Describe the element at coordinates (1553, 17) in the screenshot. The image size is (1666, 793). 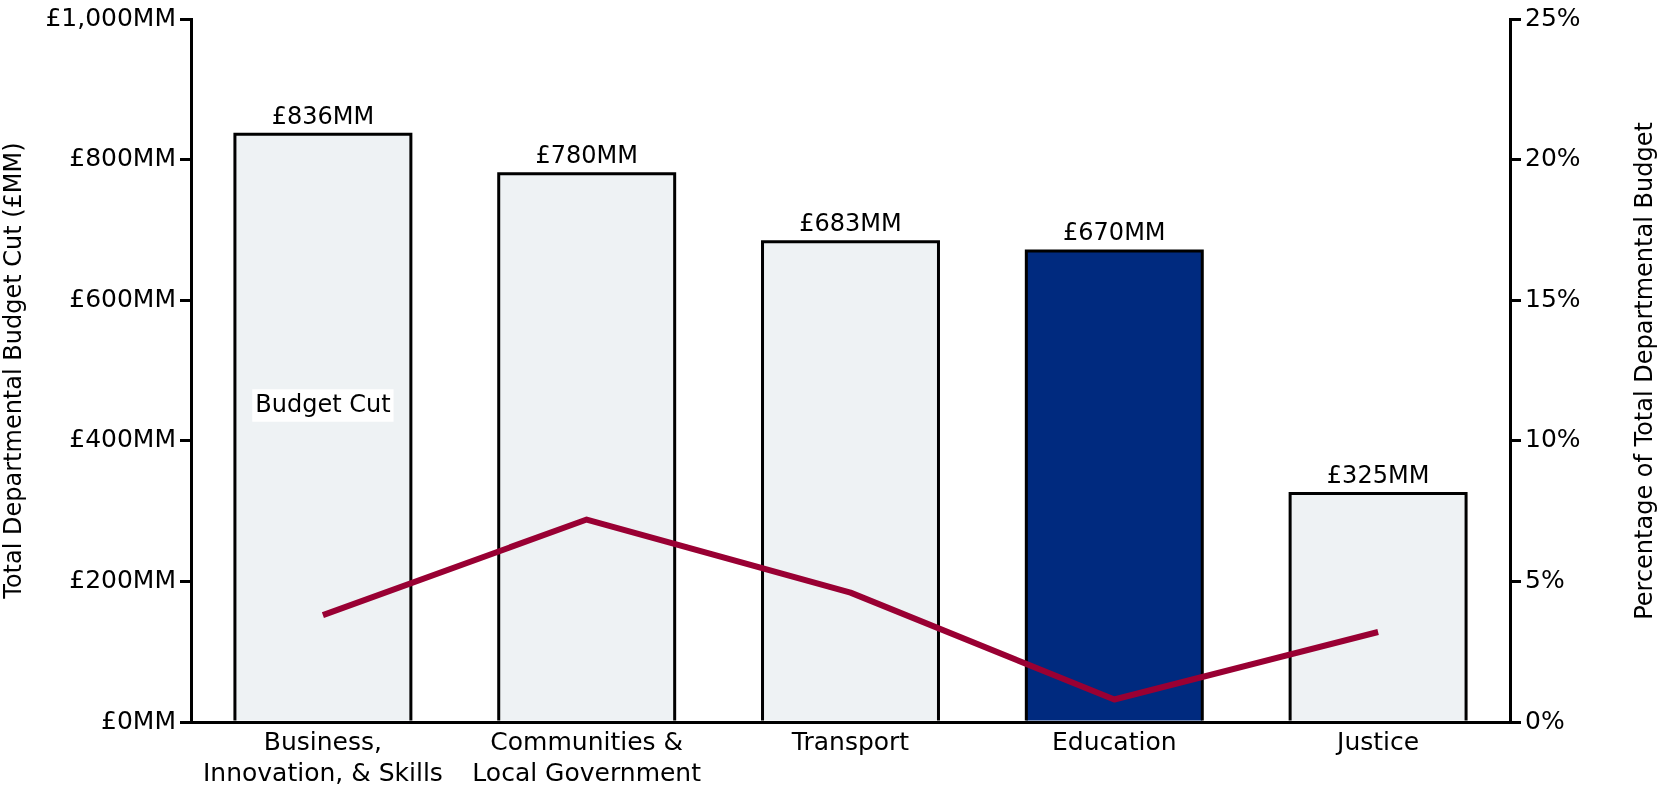
I see `y2-tick-label: 25%` at that location.